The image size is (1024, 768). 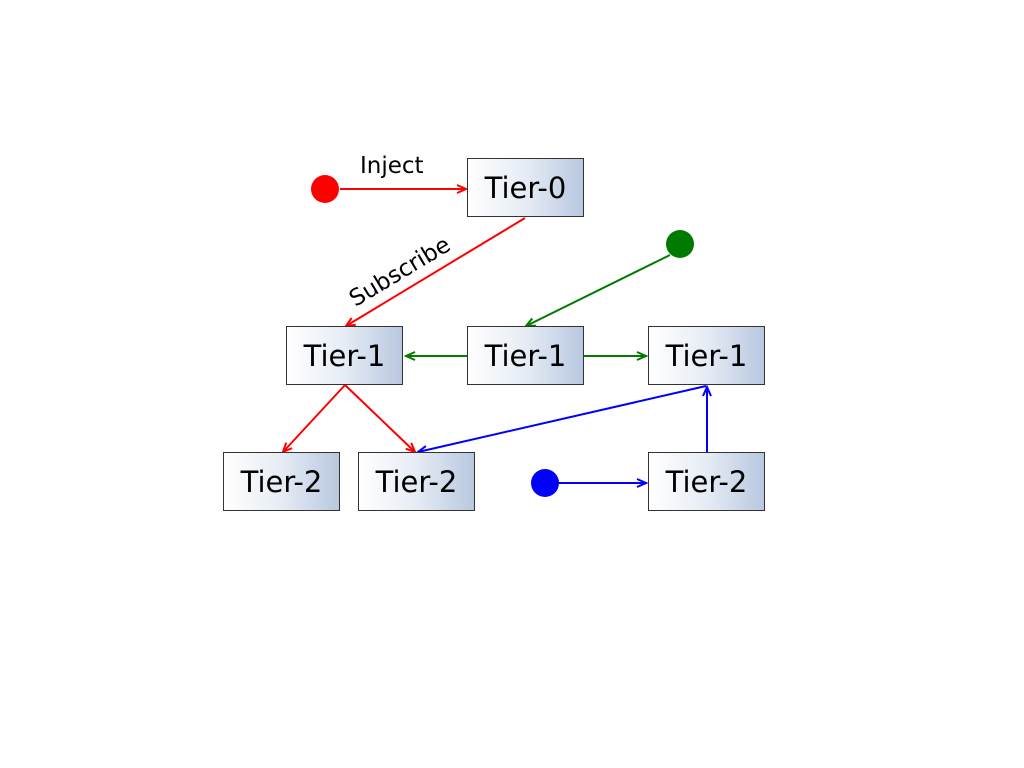 What do you see at coordinates (379, 418) in the screenshot?
I see `tier1-left-to-tier2-center-arrow` at bounding box center [379, 418].